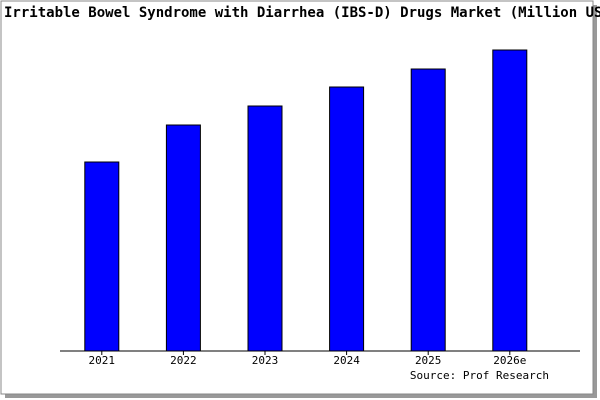  What do you see at coordinates (479, 375) in the screenshot?
I see `source-note: Source: Prof Research` at bounding box center [479, 375].